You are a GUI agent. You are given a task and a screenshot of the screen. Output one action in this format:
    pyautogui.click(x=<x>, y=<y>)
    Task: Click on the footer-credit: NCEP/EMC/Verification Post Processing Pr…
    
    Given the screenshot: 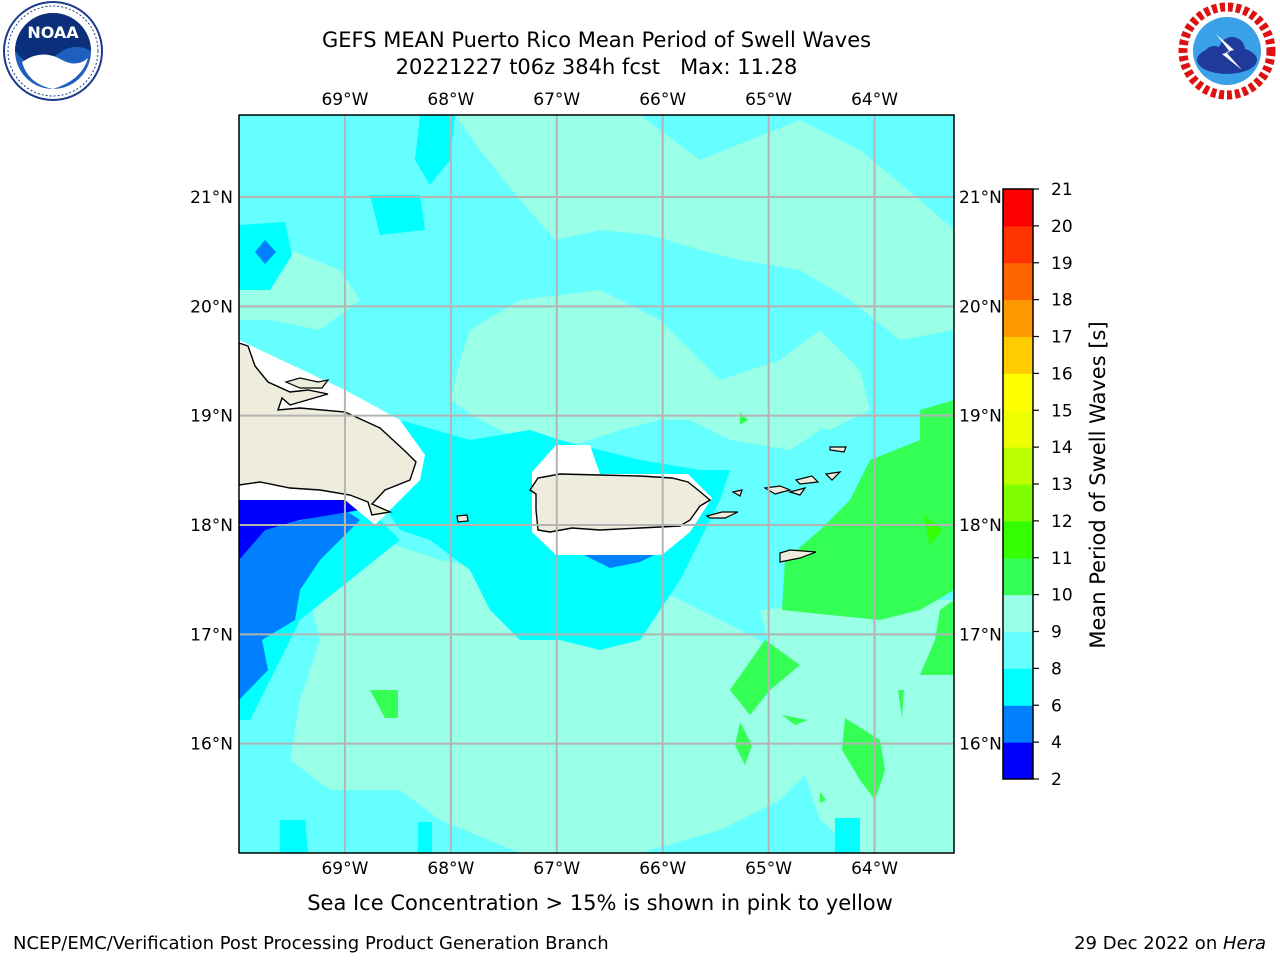 What is the action you would take?
    pyautogui.click(x=311, y=943)
    